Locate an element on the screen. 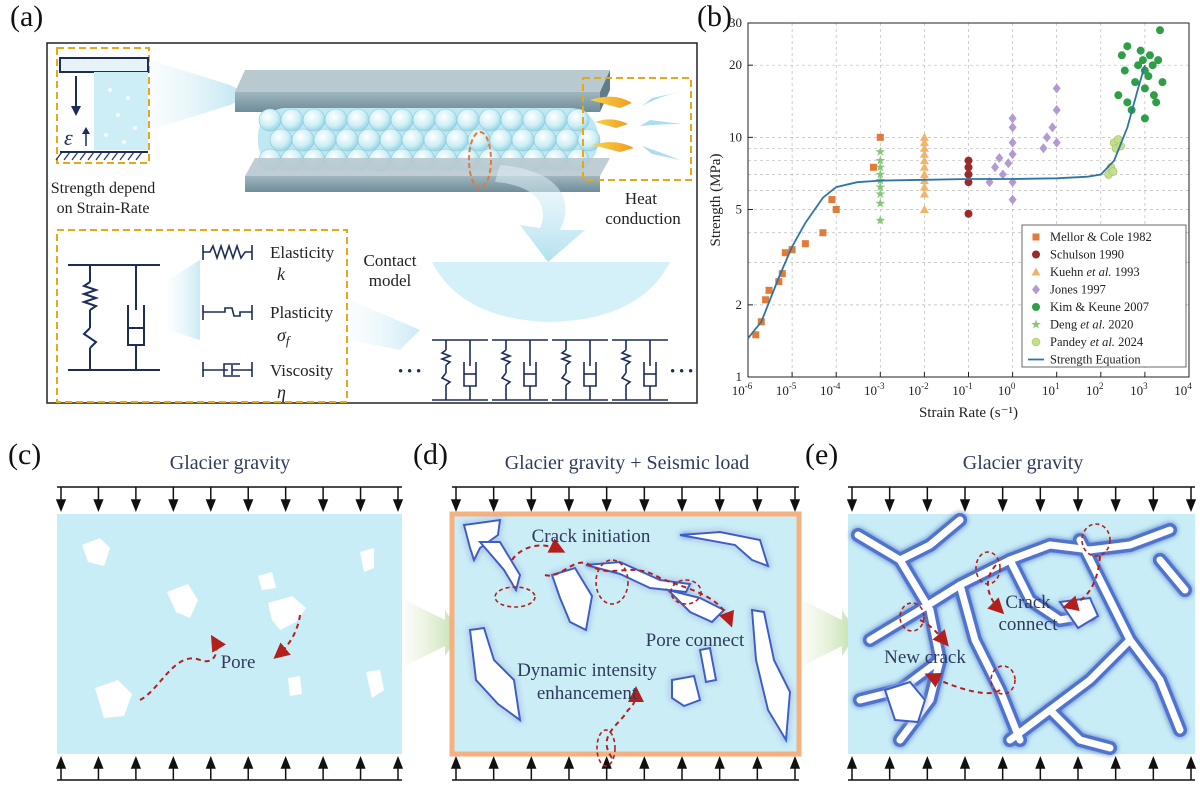 The image size is (1200, 785). heat-text-2: conduction is located at coordinates (643, 218).